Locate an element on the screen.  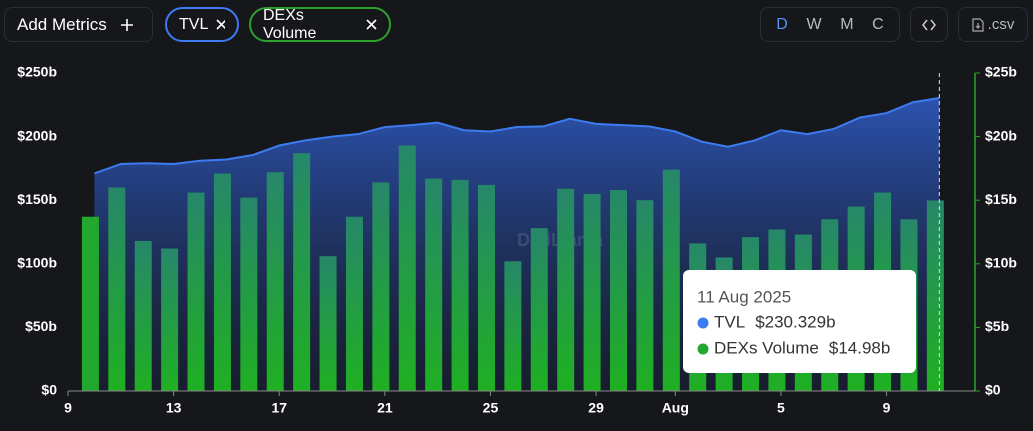
y-tick-label: $0 is located at coordinates (49, 390).